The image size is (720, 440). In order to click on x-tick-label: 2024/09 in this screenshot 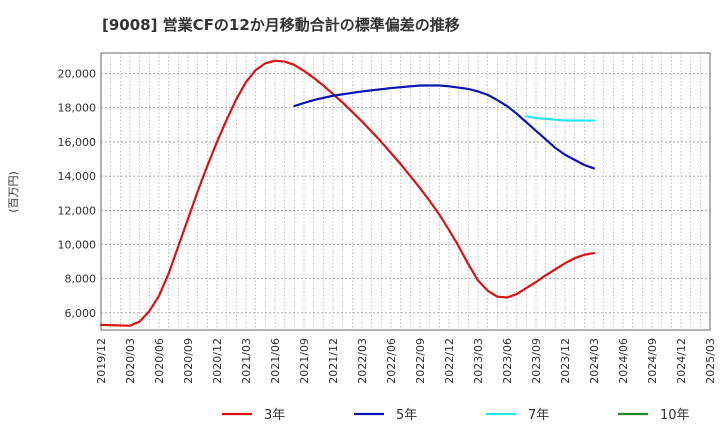, I will do `click(652, 361)`.